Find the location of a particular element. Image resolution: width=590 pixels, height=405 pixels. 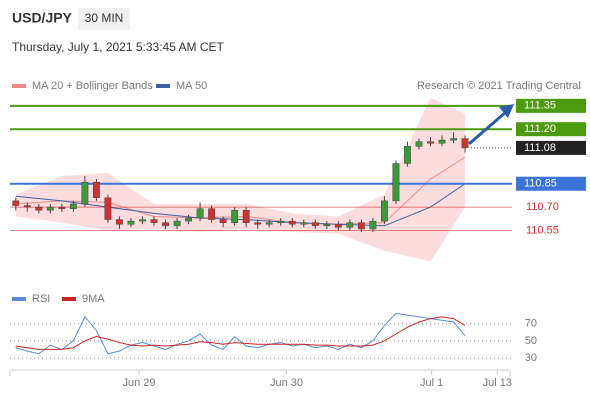

level-label: 110.85 is located at coordinates (540, 184).